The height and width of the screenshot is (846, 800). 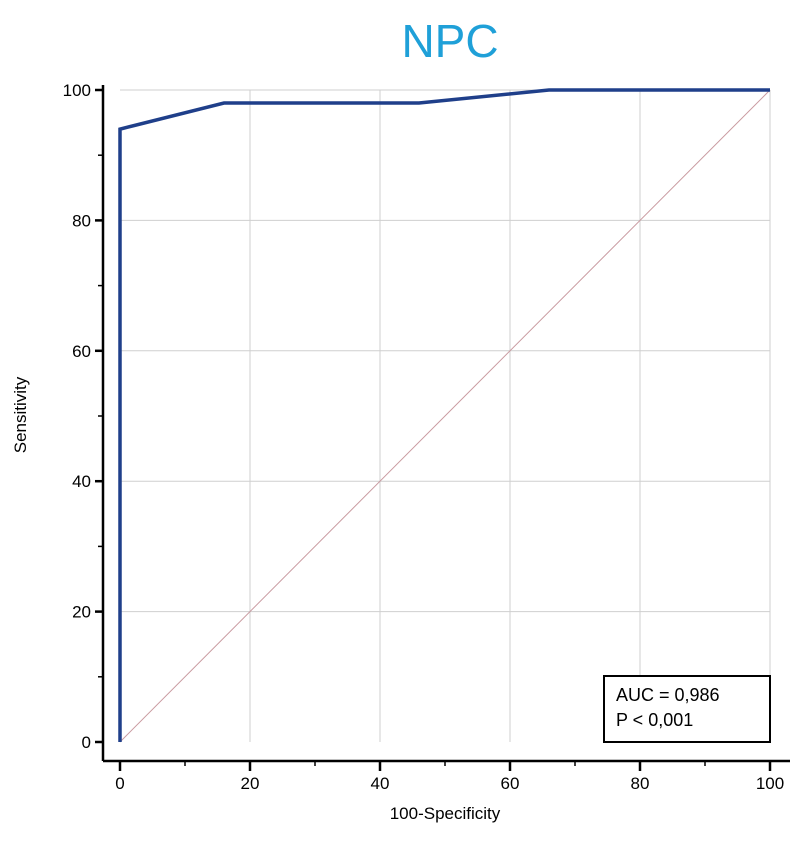 What do you see at coordinates (81, 351) in the screenshot?
I see `y-tick-label: 60` at bounding box center [81, 351].